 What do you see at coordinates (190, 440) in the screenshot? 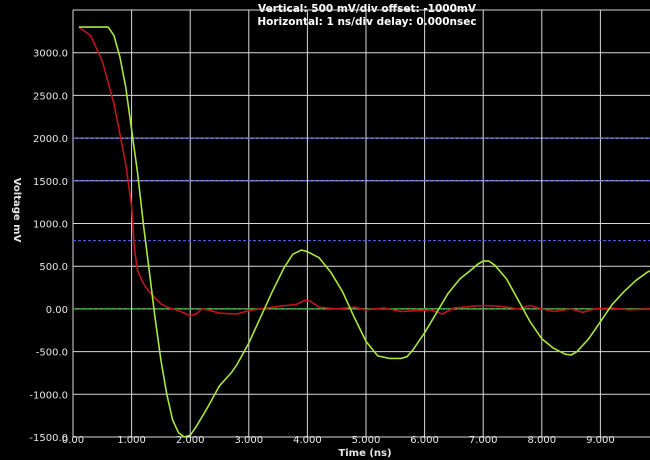
I see `x-tick-label: 2.000` at bounding box center [190, 440].